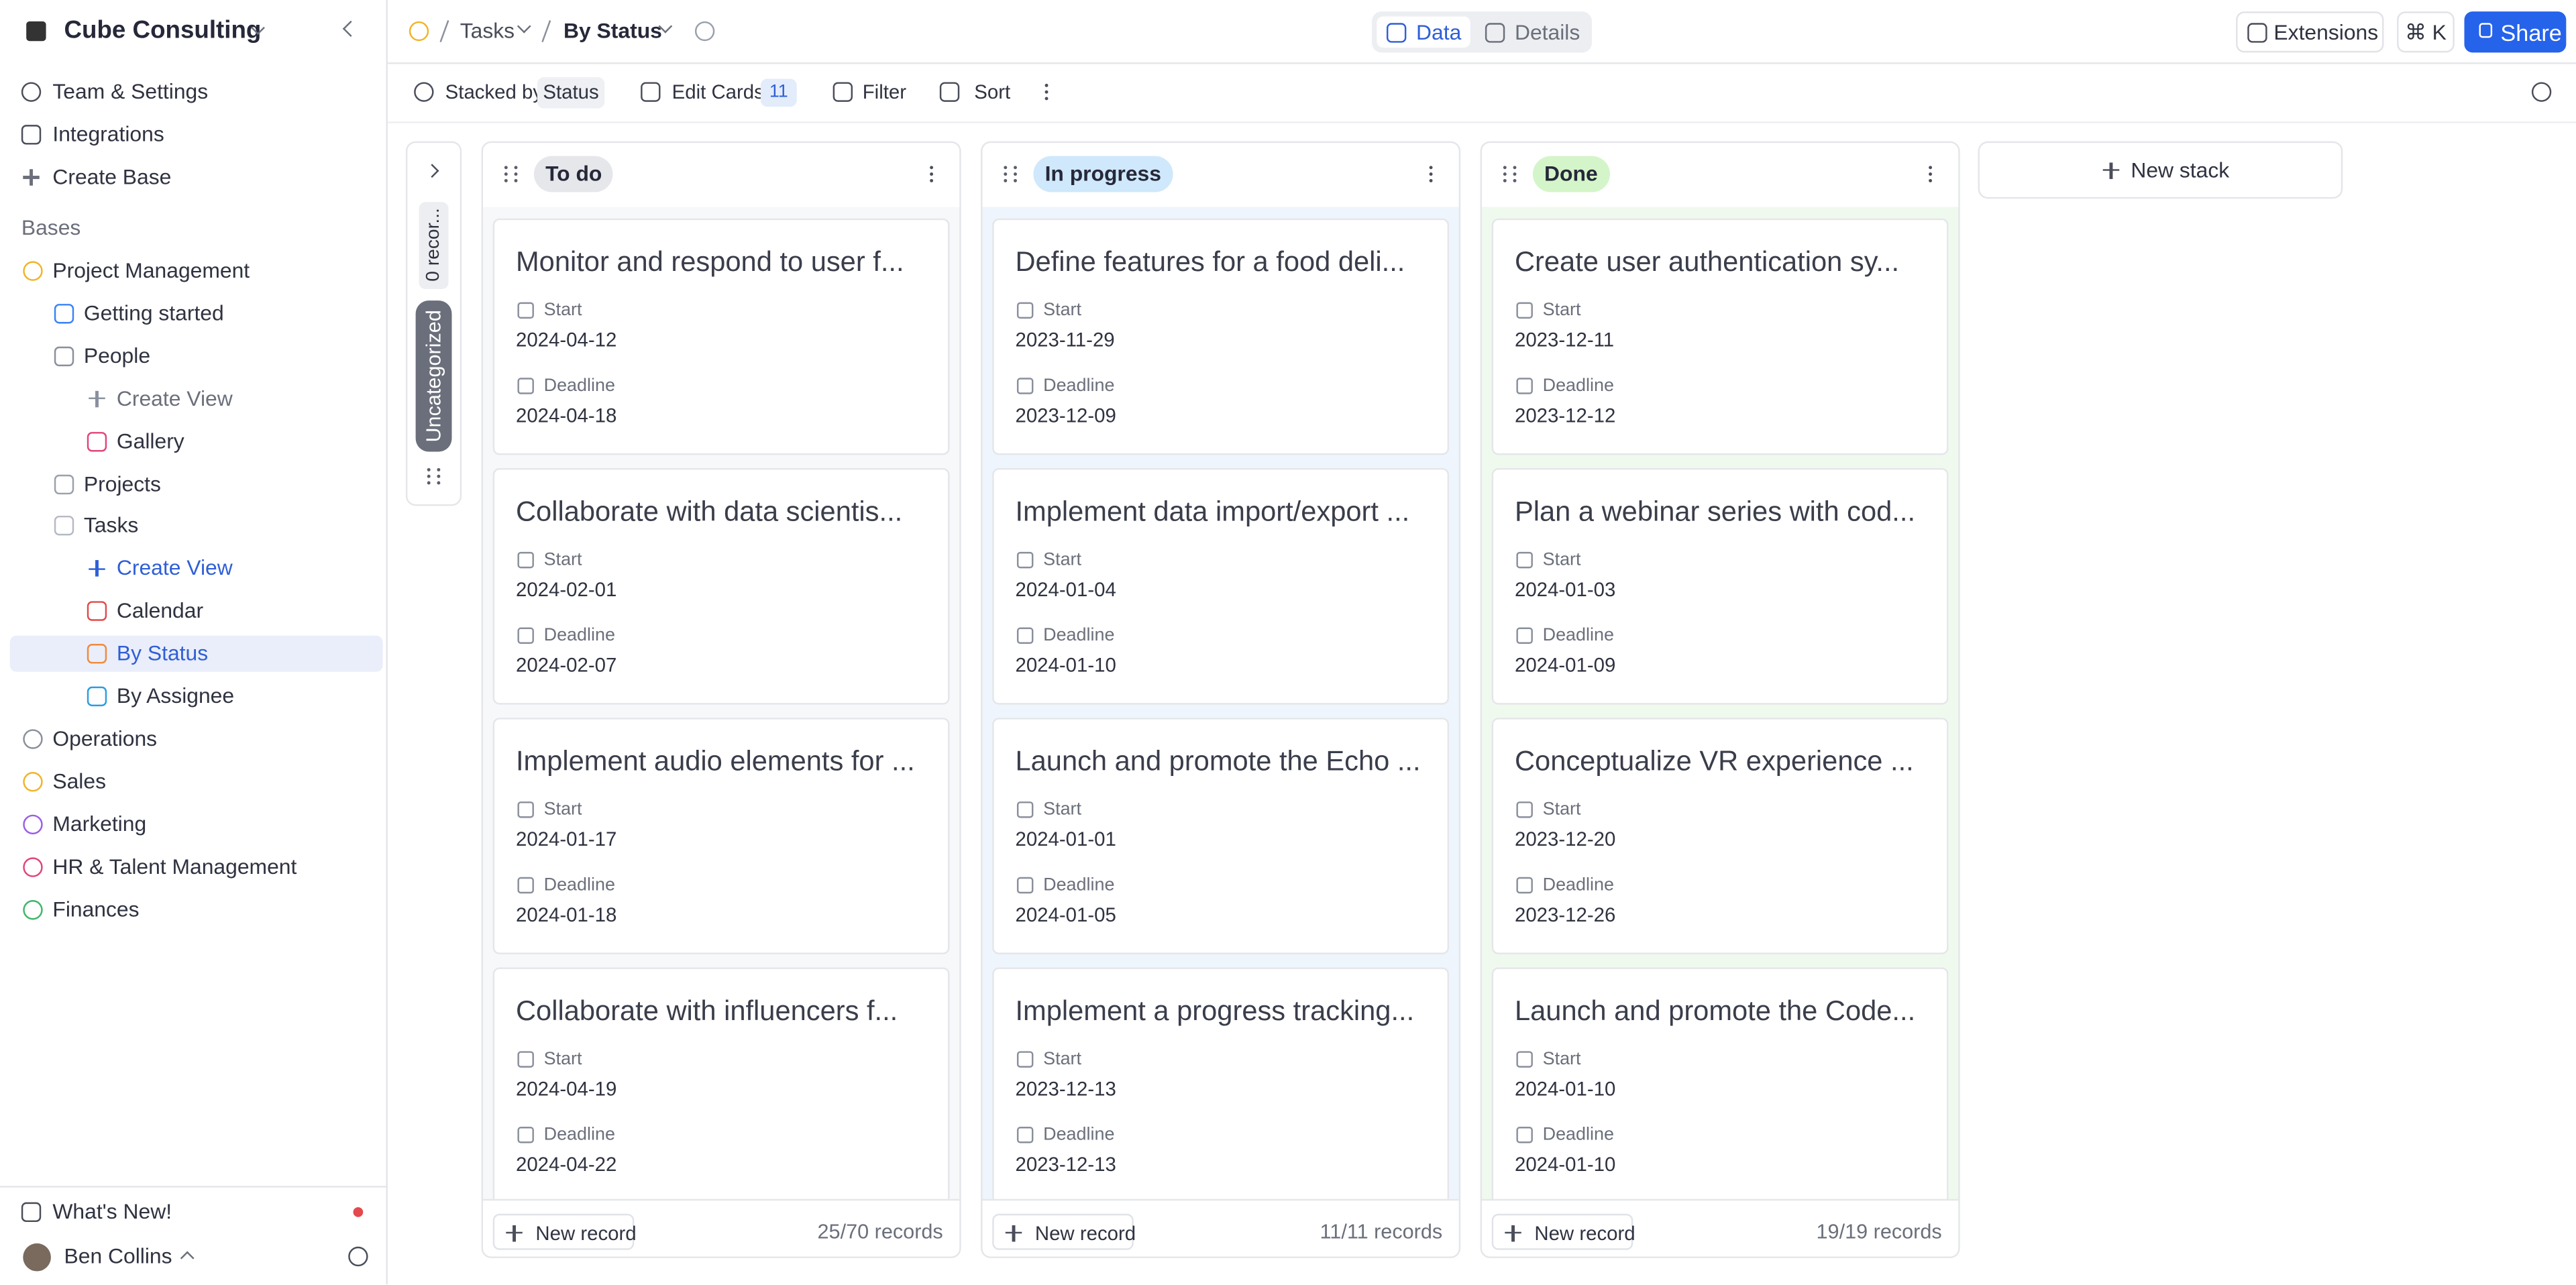 Image resolution: width=2576 pixels, height=1285 pixels. What do you see at coordinates (151, 270) in the screenshot?
I see `nav-item: Project Management` at bounding box center [151, 270].